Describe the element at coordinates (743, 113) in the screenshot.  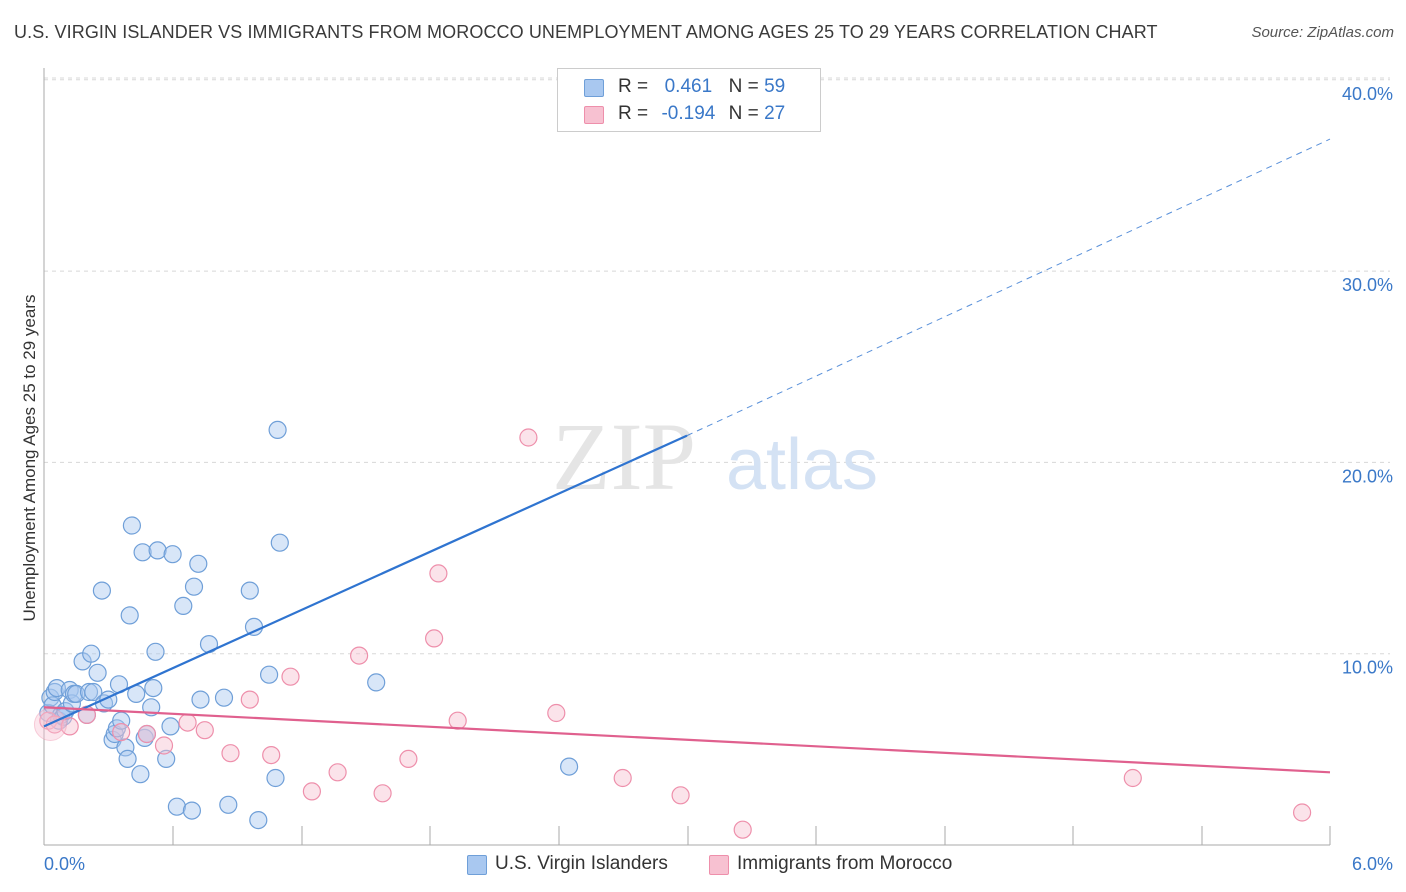
I see `legend-n-label-2: N =` at that location.